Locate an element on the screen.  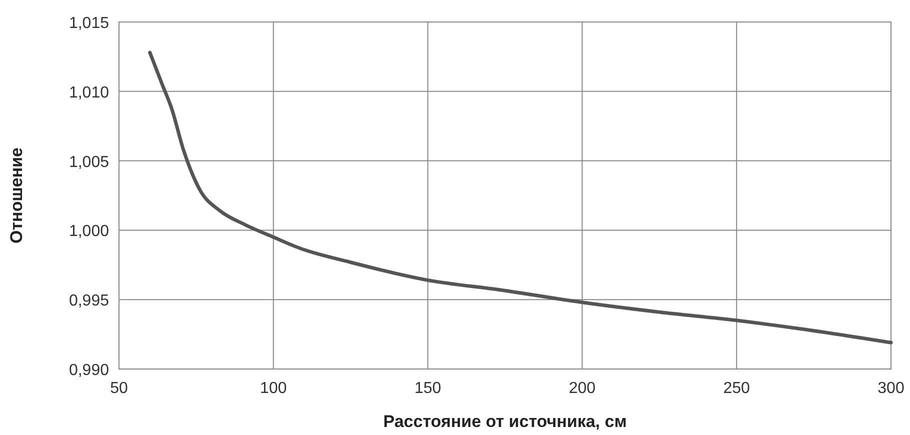
y-tick-label: 1,000 is located at coordinates (89, 231).